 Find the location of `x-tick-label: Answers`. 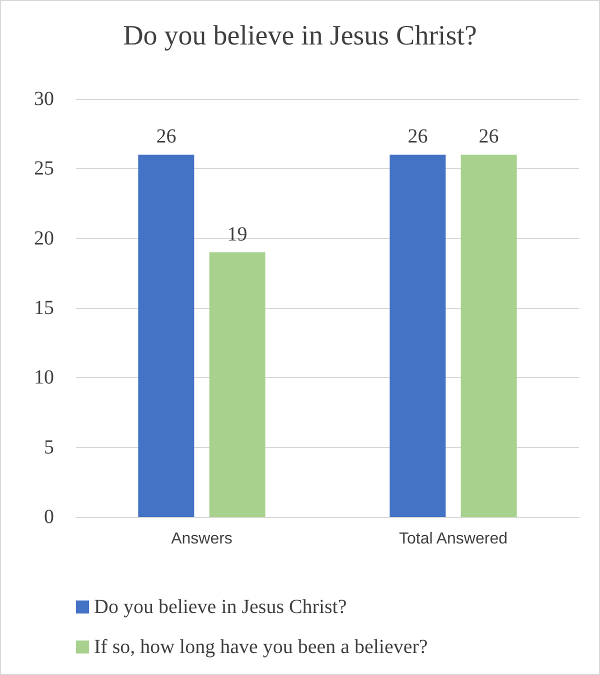

x-tick-label: Answers is located at coordinates (201, 539).